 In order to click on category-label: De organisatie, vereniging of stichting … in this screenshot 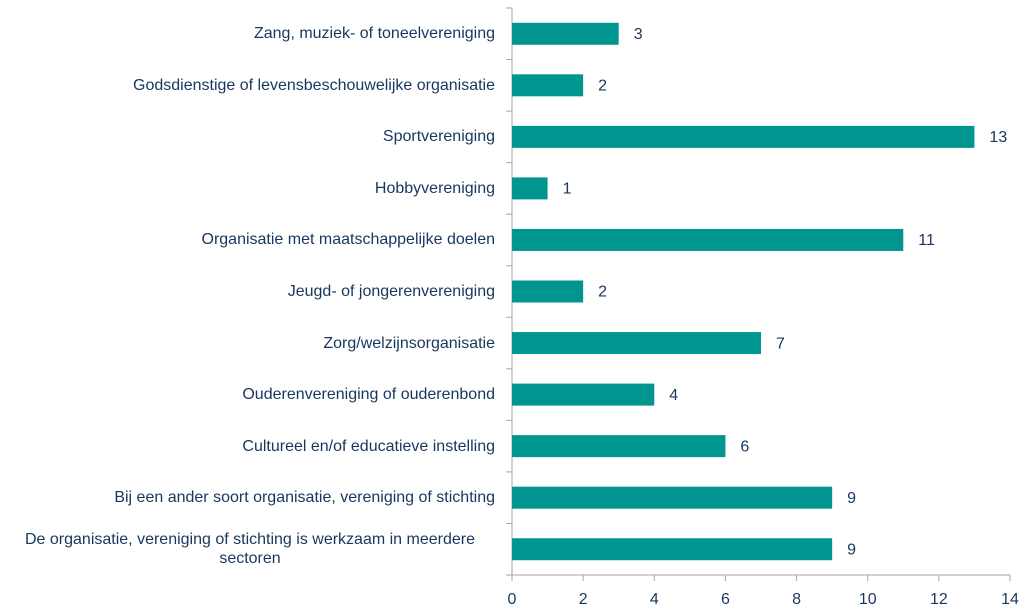, I will do `click(250, 549)`.